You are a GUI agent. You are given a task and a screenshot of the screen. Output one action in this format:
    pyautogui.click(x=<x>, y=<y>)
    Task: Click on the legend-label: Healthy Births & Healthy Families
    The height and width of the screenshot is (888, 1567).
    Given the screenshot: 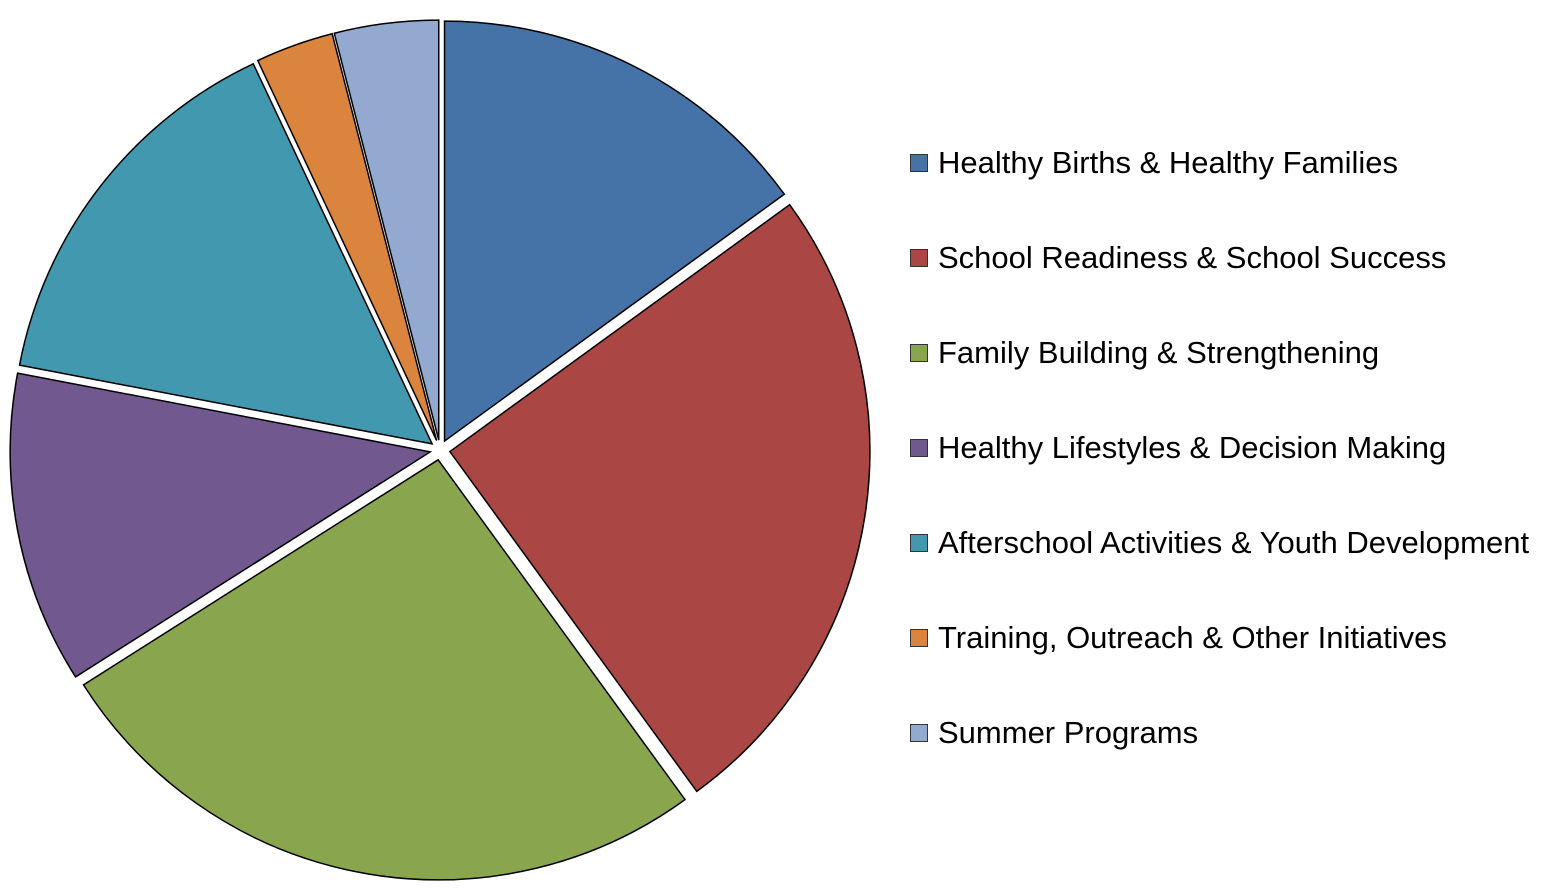 What is the action you would take?
    pyautogui.click(x=1168, y=162)
    